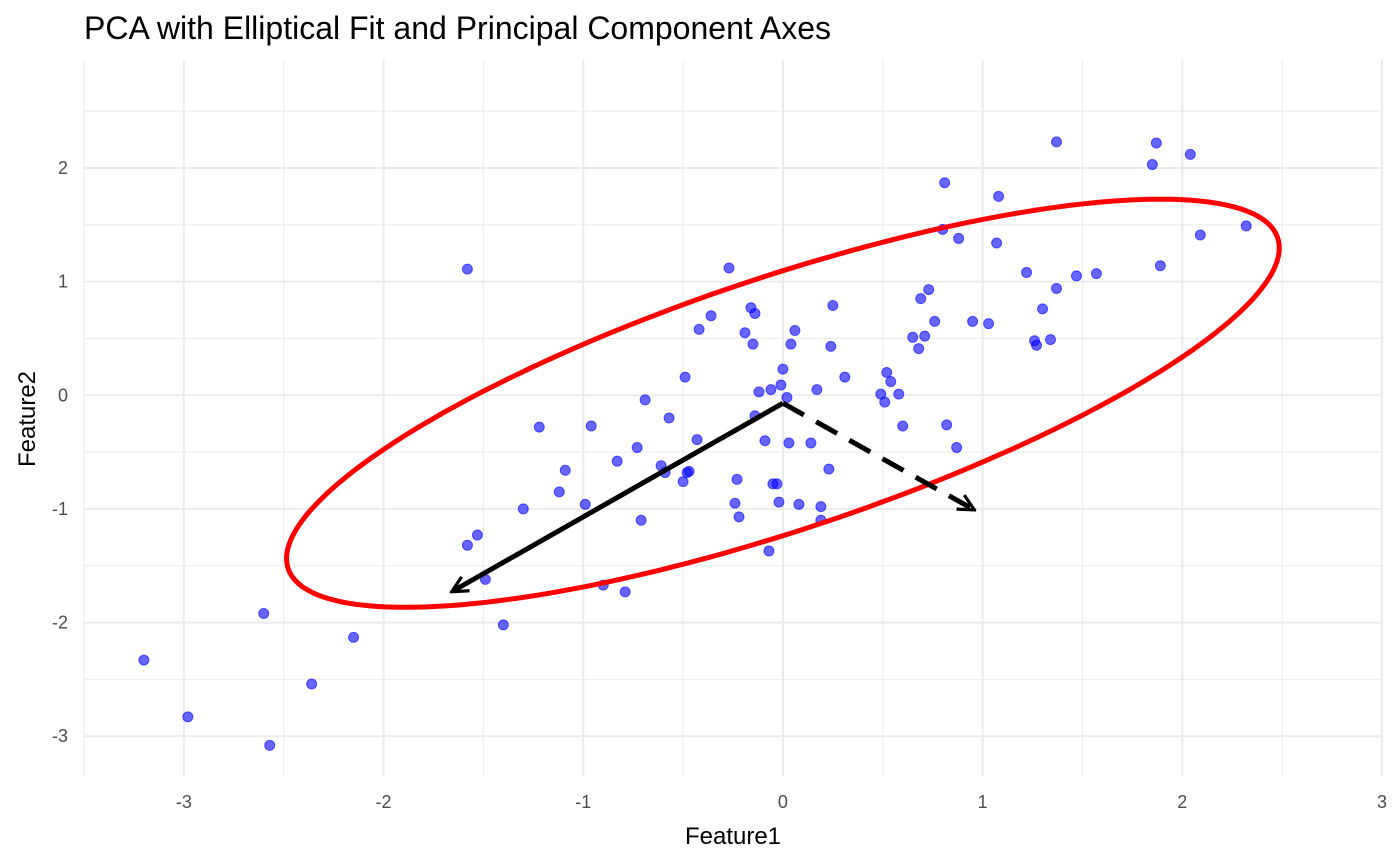 Image resolution: width=1400 pixels, height=865 pixels. I want to click on x-tick-label: -1, so click(583, 802).